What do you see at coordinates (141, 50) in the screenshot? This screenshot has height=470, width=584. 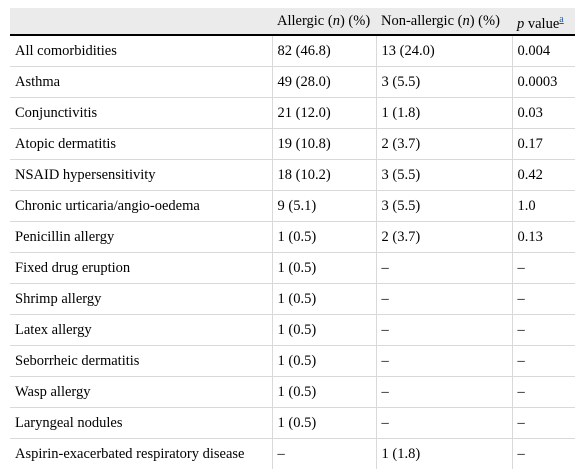 I see `cell-condition: All comorbidities` at bounding box center [141, 50].